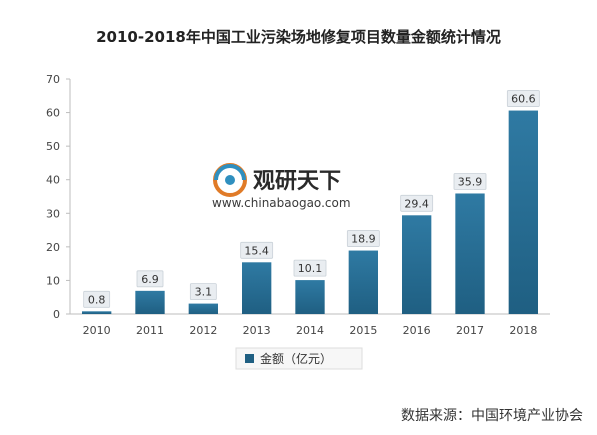  I want to click on legend: 金额（亿元）, so click(299, 358).